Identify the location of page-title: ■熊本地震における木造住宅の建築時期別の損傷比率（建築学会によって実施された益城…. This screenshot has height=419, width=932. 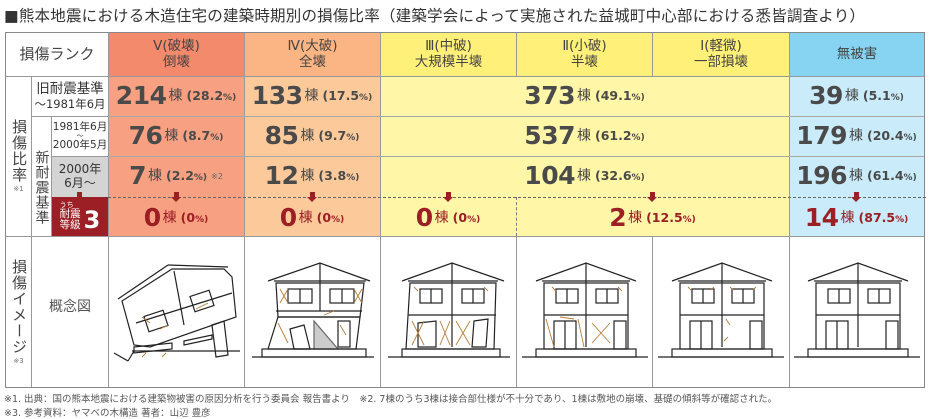
(435, 16).